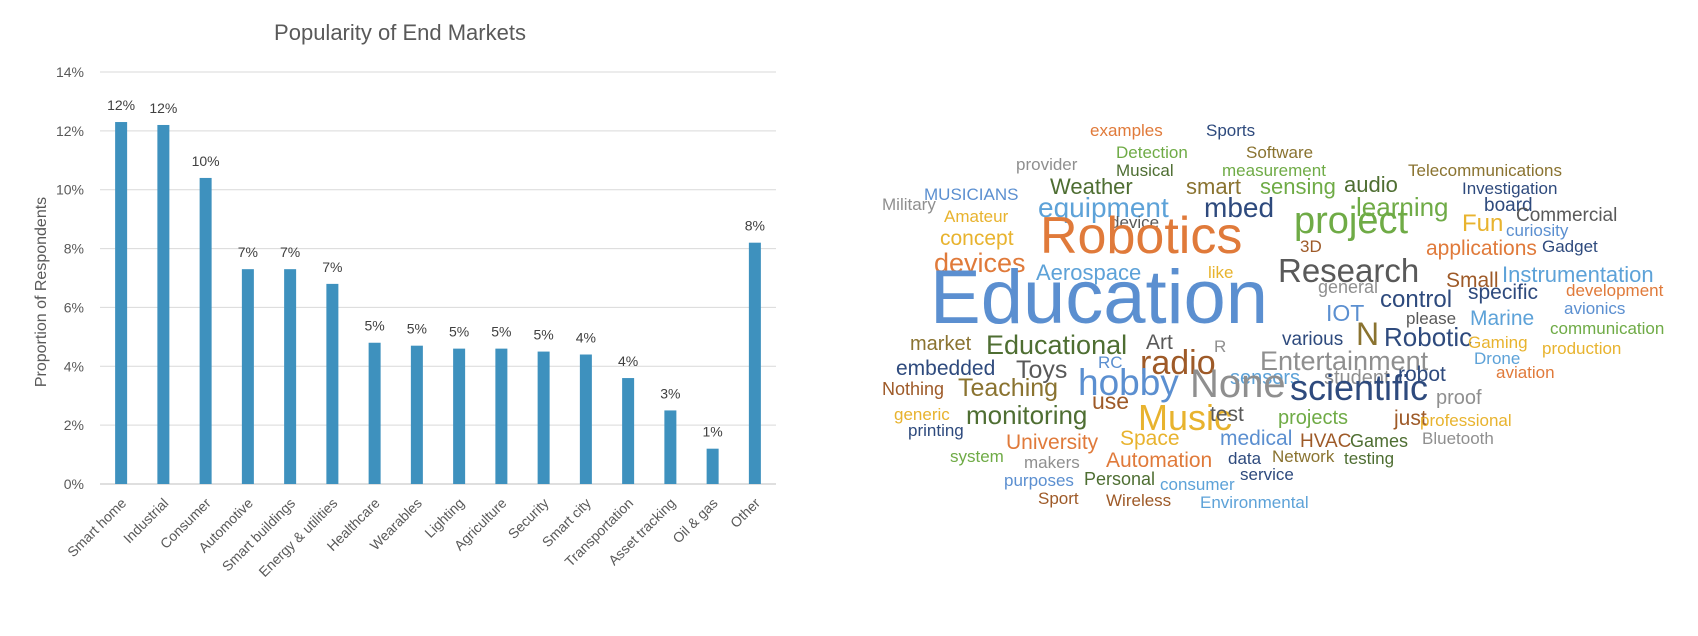 Image resolution: width=1698 pixels, height=636 pixels. Describe the element at coordinates (913, 389) in the screenshot. I see `word-cloud-word: Nothing` at that location.